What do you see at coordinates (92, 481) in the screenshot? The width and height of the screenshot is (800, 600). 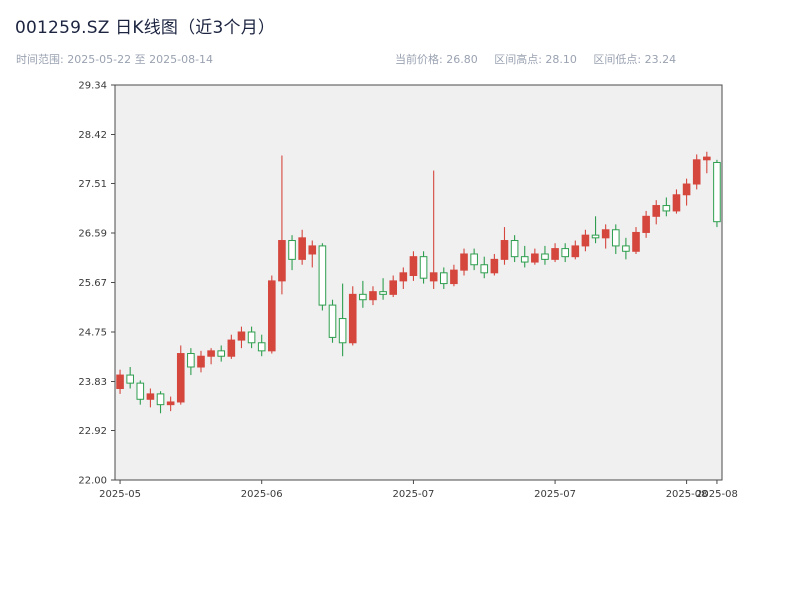 I see `svg-text: 22.00` at bounding box center [92, 481].